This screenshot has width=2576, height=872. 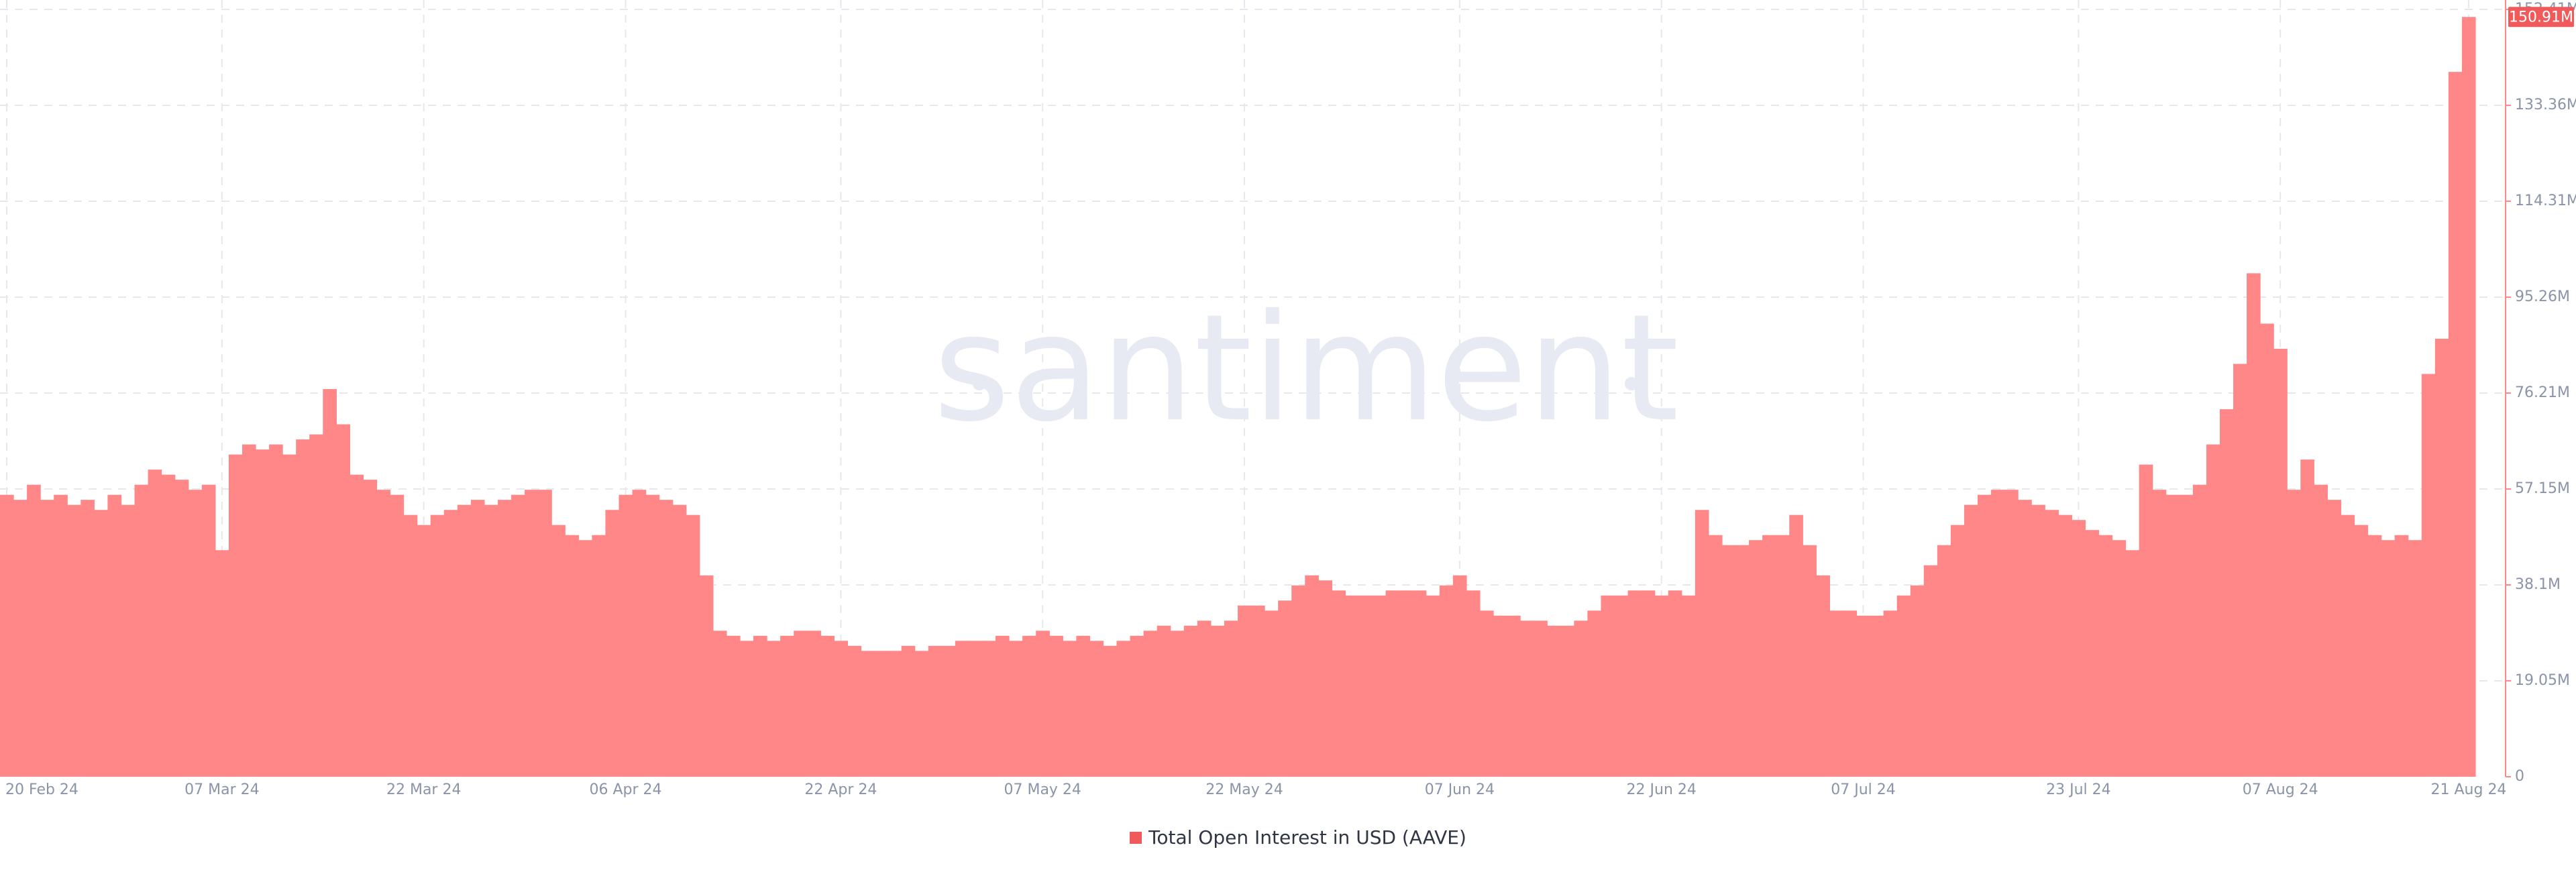 What do you see at coordinates (2078, 790) in the screenshot?
I see `x-tick-label: 23 Jul 24` at bounding box center [2078, 790].